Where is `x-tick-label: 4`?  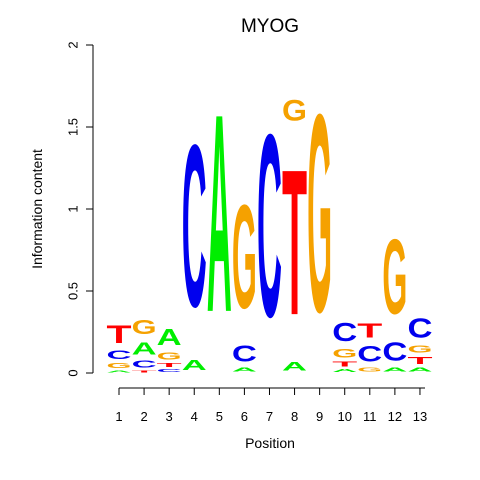 x-tick-label: 4 is located at coordinates (194, 416).